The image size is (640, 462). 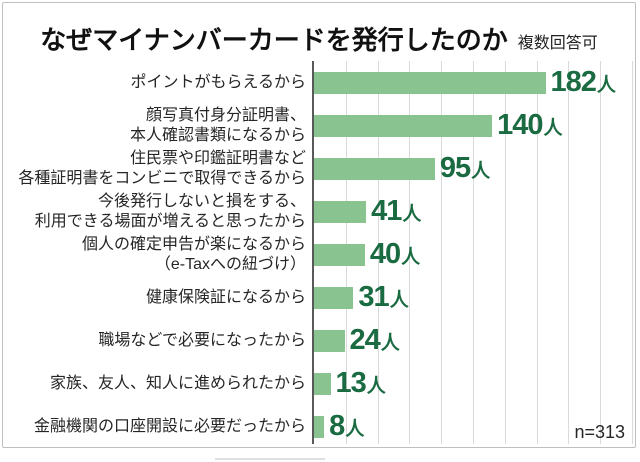 I want to click on bar-cell: 31 人, so click(x=472, y=297).